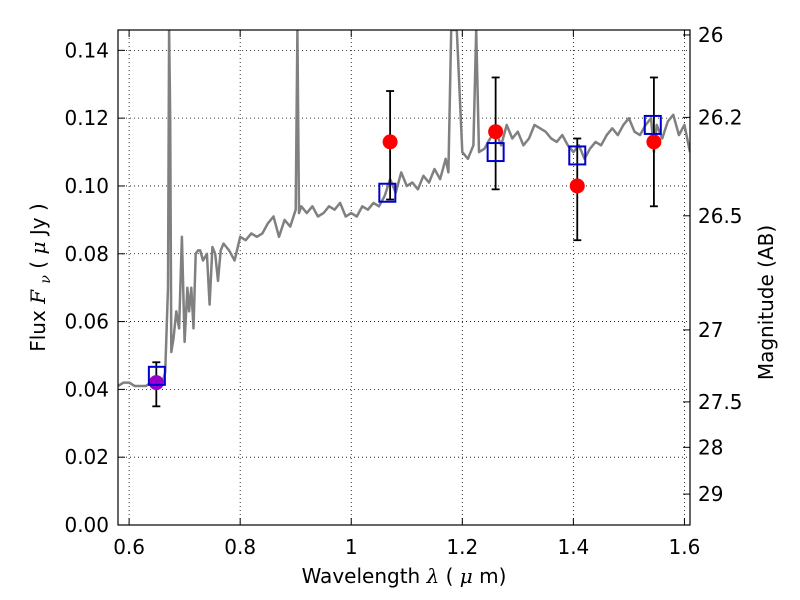 The height and width of the screenshot is (600, 800). What do you see at coordinates (240, 547) in the screenshot?
I see `x-tick-label: 0.8` at bounding box center [240, 547].